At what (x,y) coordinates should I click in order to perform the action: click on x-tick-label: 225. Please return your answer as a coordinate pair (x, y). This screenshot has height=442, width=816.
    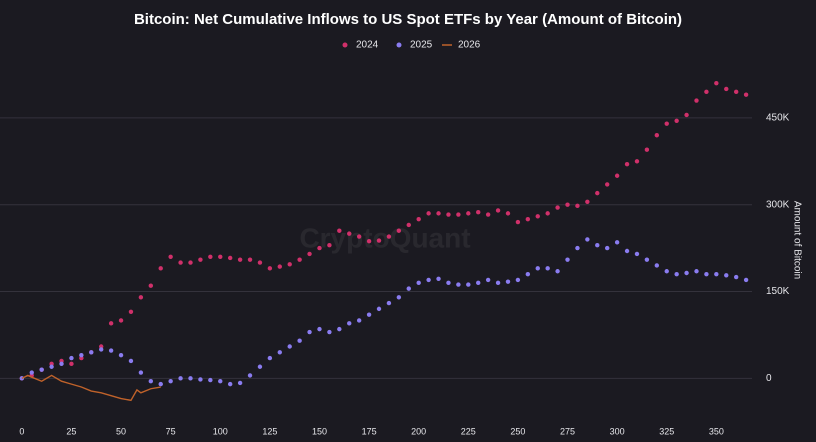
    Looking at the image, I should click on (468, 431).